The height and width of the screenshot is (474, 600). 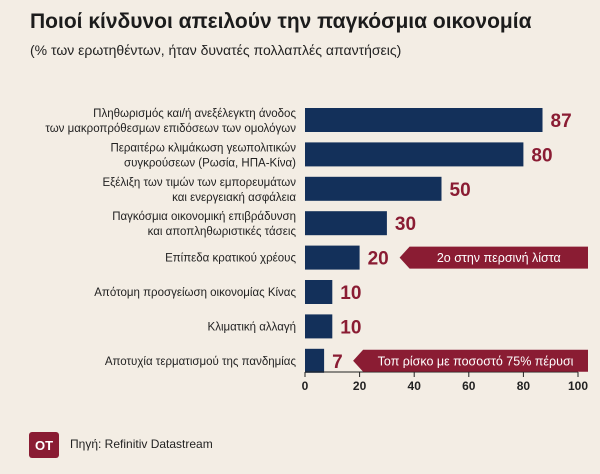 What do you see at coordinates (141, 444) in the screenshot?
I see `source-note: Πηγή: Refinitiv Datastream` at bounding box center [141, 444].